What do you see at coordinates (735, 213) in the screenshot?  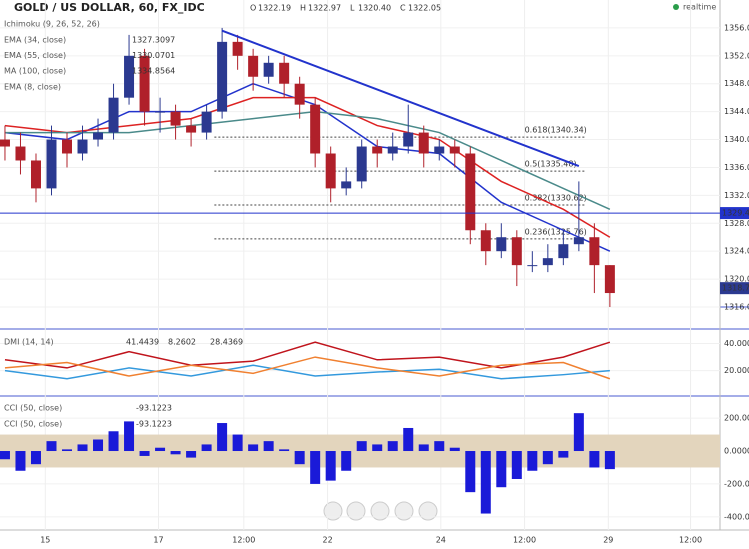 I see `price-tag-label: 1329.46` at bounding box center [735, 213].